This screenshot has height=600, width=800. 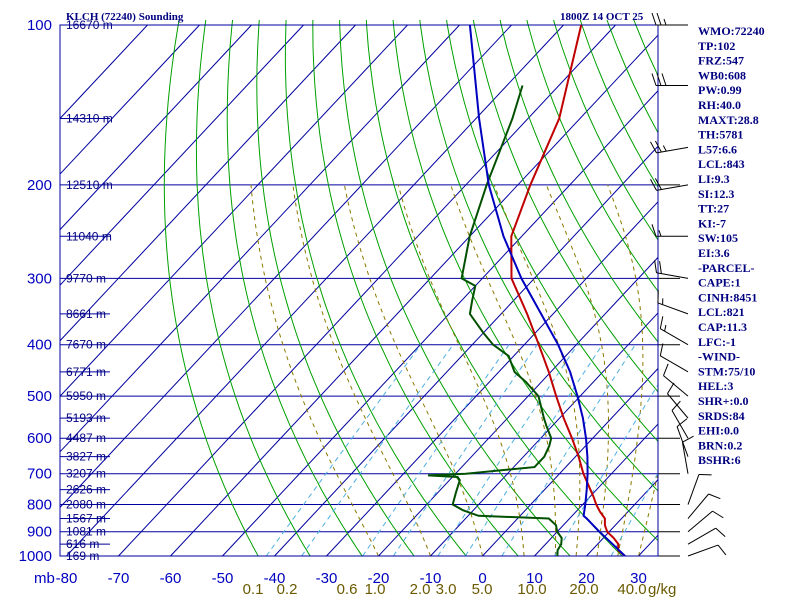 What do you see at coordinates (379, 578) in the screenshot?
I see `temperature-tick-label: -20` at bounding box center [379, 578].